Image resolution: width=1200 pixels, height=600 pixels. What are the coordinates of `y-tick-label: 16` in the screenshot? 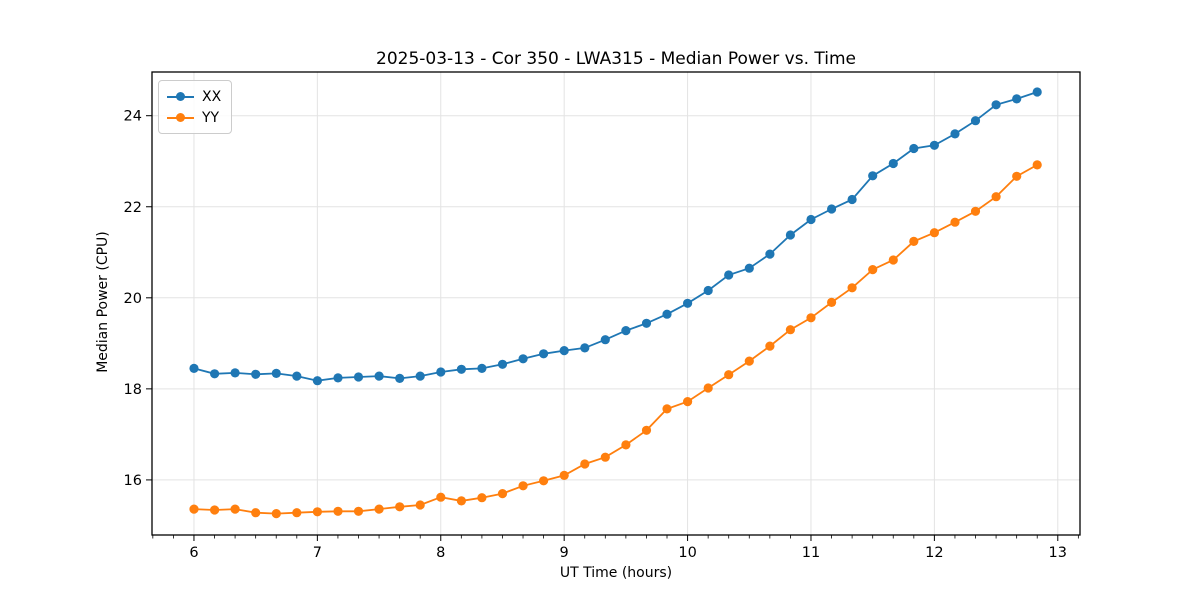 It's located at (133, 481).